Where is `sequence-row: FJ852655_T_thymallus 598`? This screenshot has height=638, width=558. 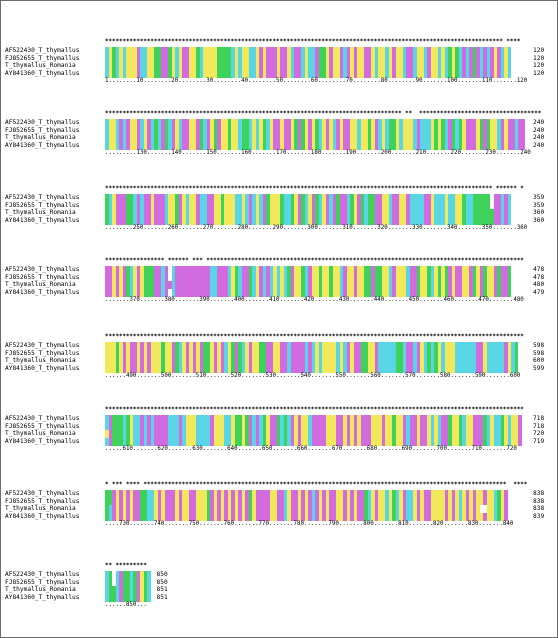
sequence-row: FJ852655_T_thymallus 598 is located at coordinates (279, 353).